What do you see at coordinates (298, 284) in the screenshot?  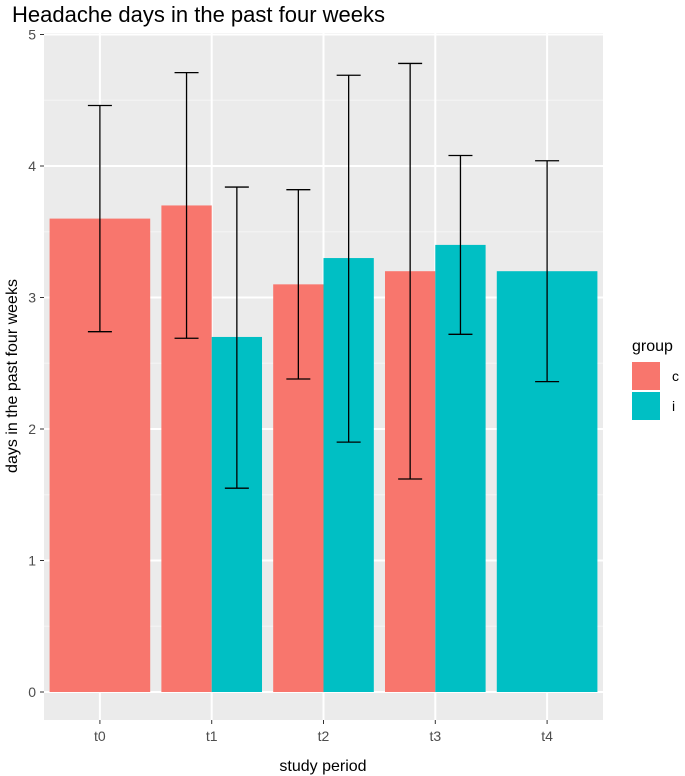 I see `error-bar-c-t2` at bounding box center [298, 284].